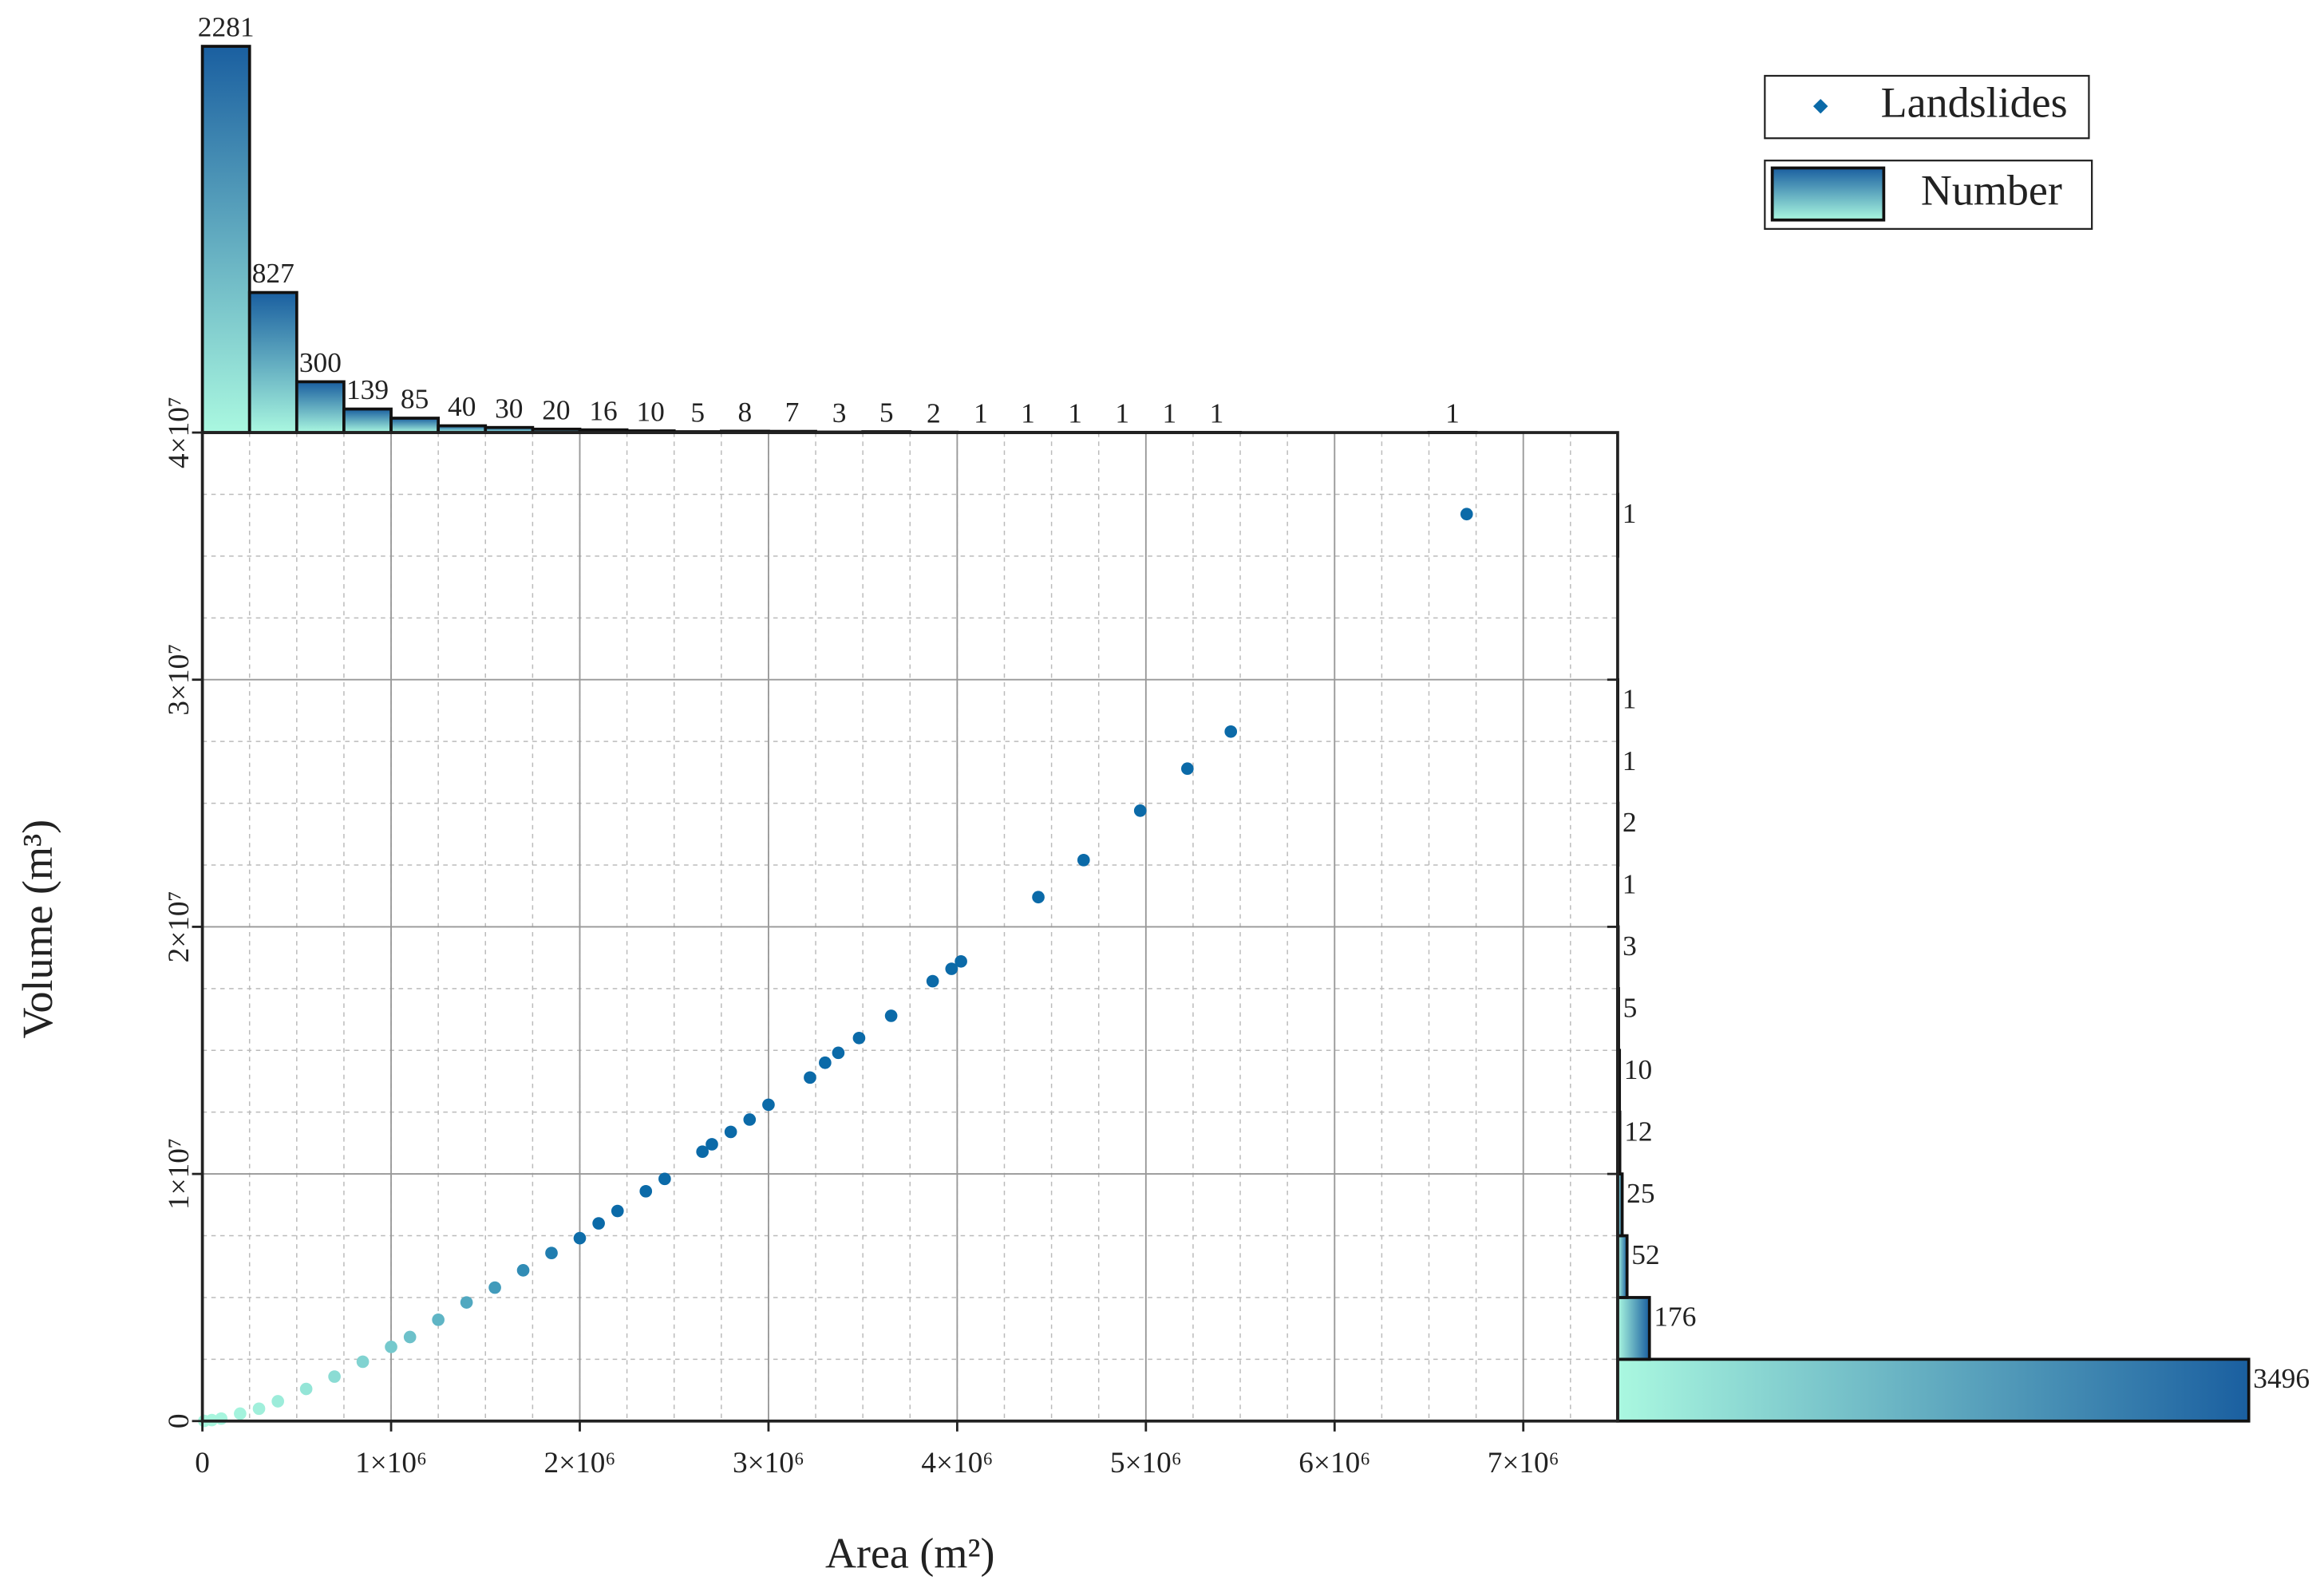 Image resolution: width=2324 pixels, height=1592 pixels. What do you see at coordinates (180, 926) in the screenshot?
I see `y-tick-label: 2×10⁷` at bounding box center [180, 926].